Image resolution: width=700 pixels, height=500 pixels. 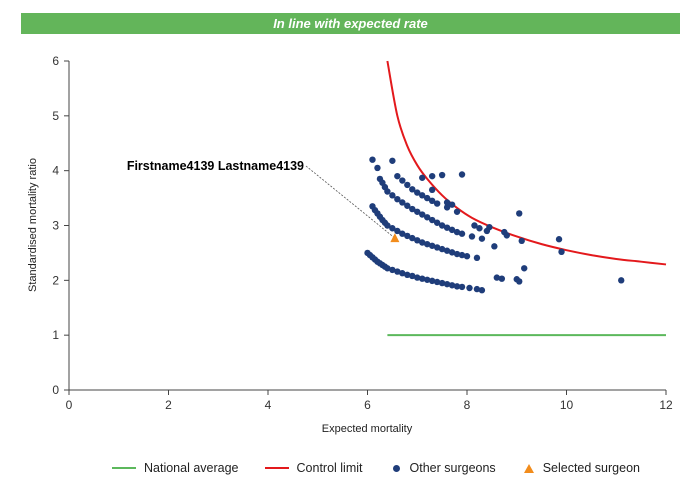 I want to click on x-tick-label: 8, so click(x=467, y=405).